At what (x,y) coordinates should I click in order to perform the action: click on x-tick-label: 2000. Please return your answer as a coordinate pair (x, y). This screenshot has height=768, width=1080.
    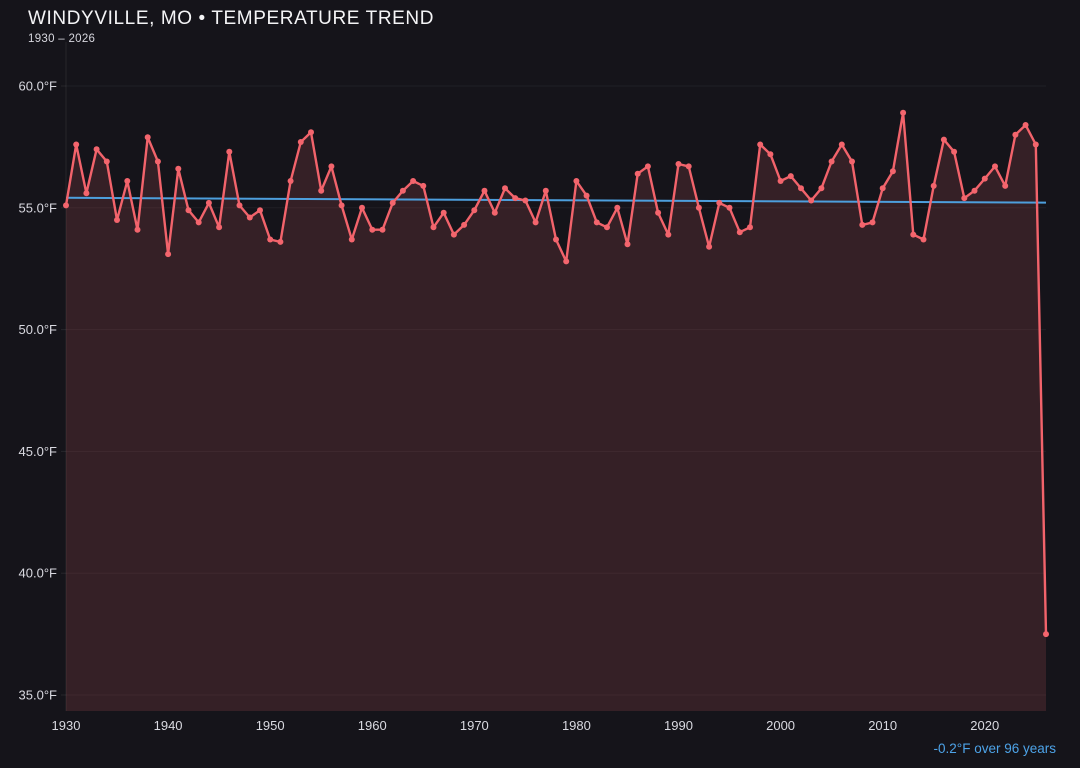
    Looking at the image, I should click on (780, 725).